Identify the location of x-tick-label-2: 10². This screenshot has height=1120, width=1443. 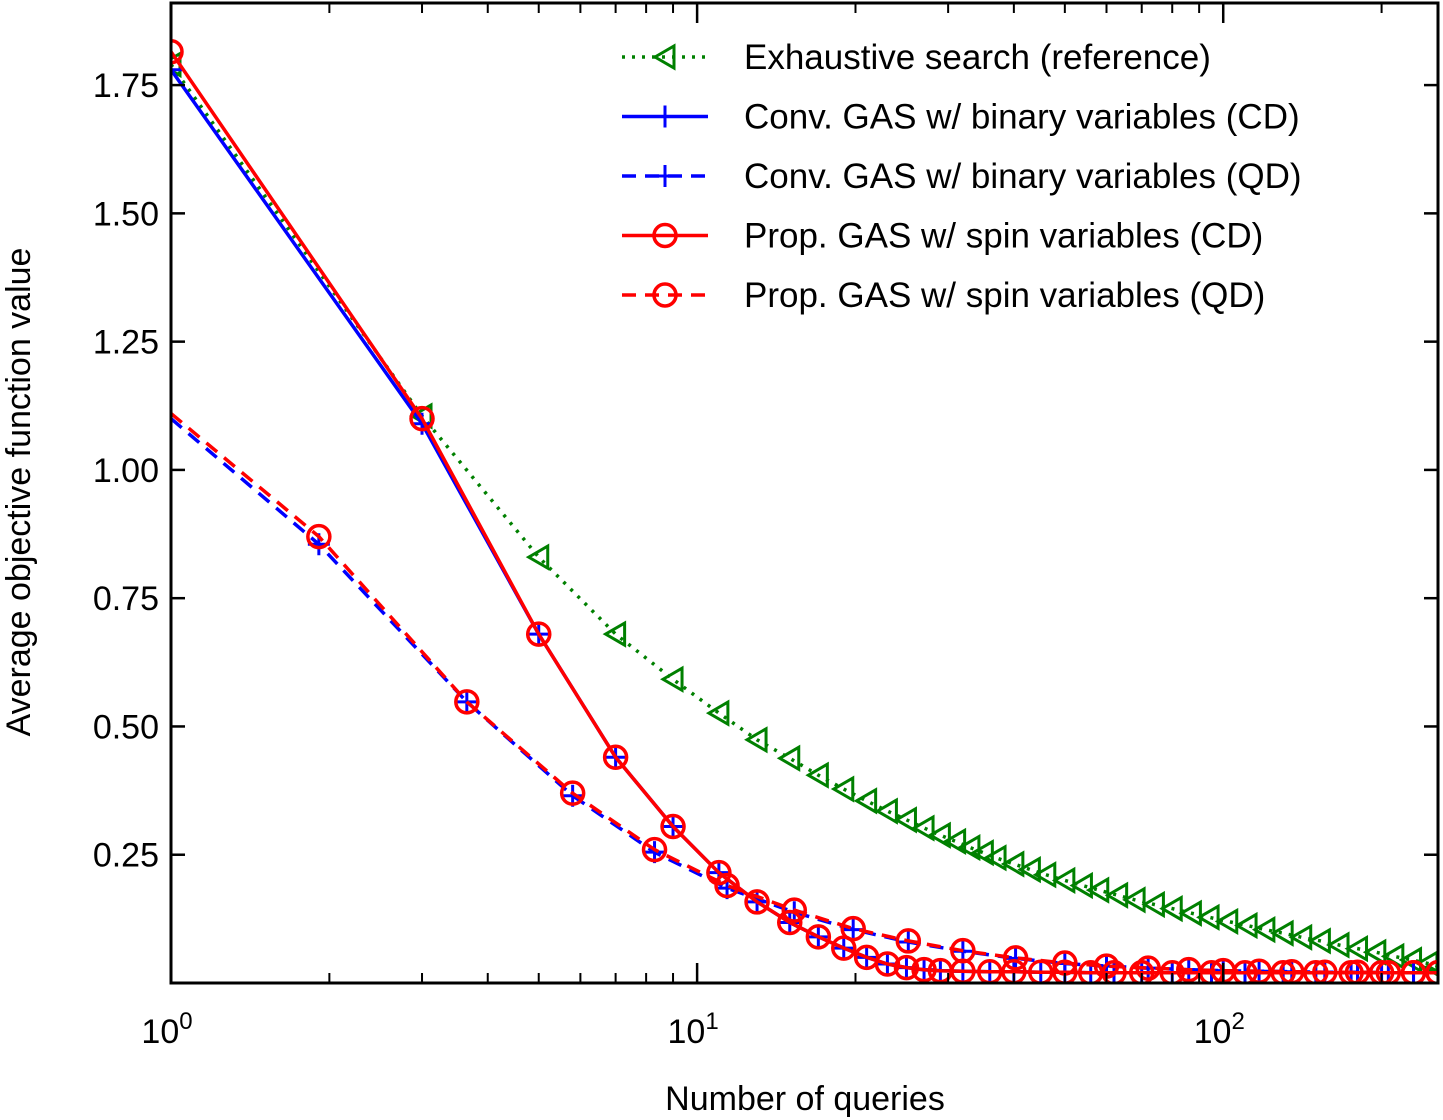
(1219, 1029).